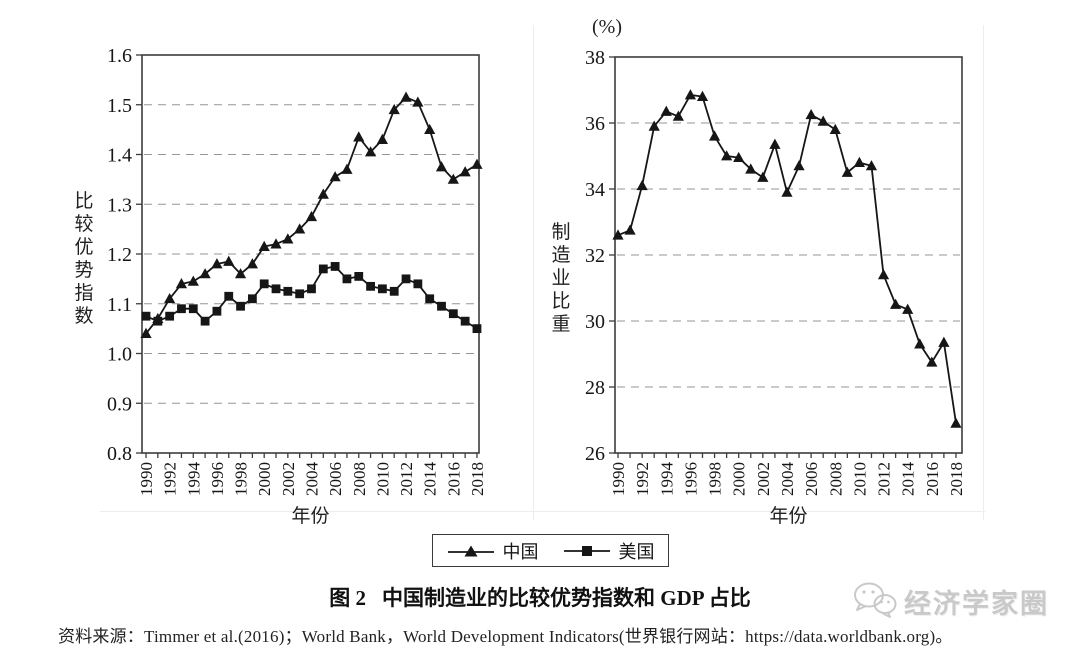 This screenshot has height=661, width=1080. What do you see at coordinates (119, 156) in the screenshot?
I see `svg-text: 1.4` at bounding box center [119, 156].